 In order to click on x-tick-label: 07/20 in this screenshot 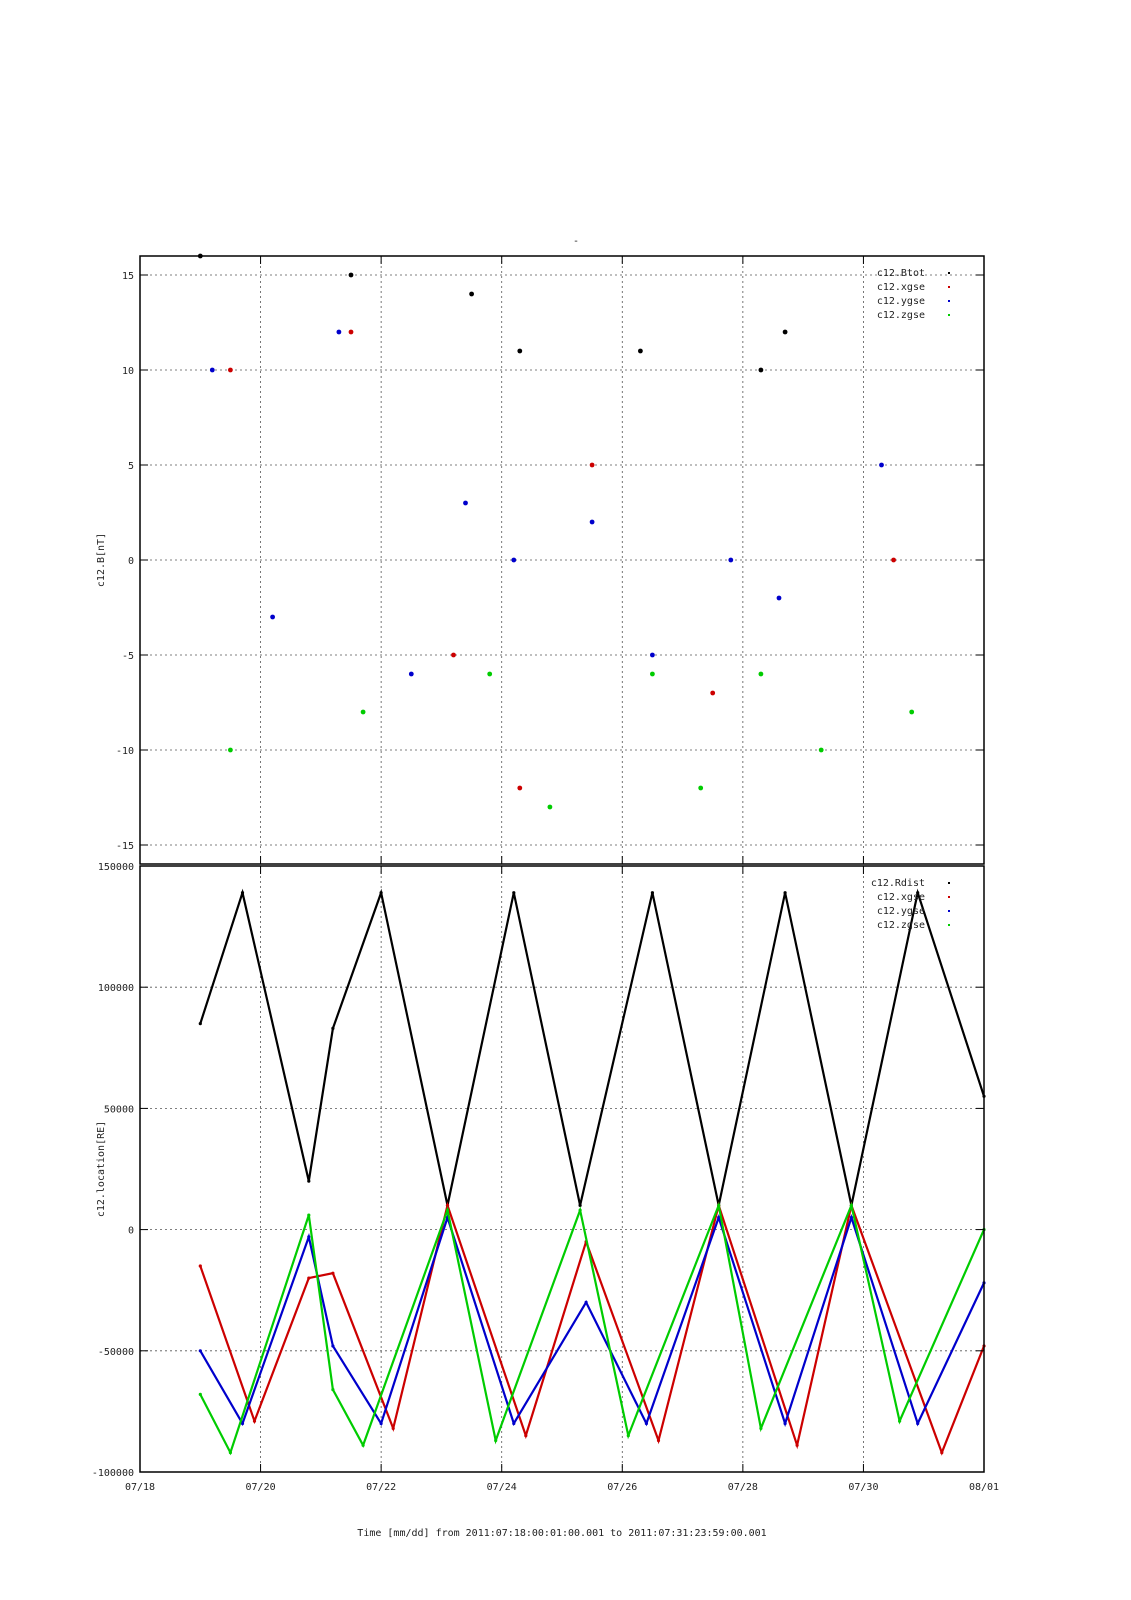, I will do `click(261, 1487)`.